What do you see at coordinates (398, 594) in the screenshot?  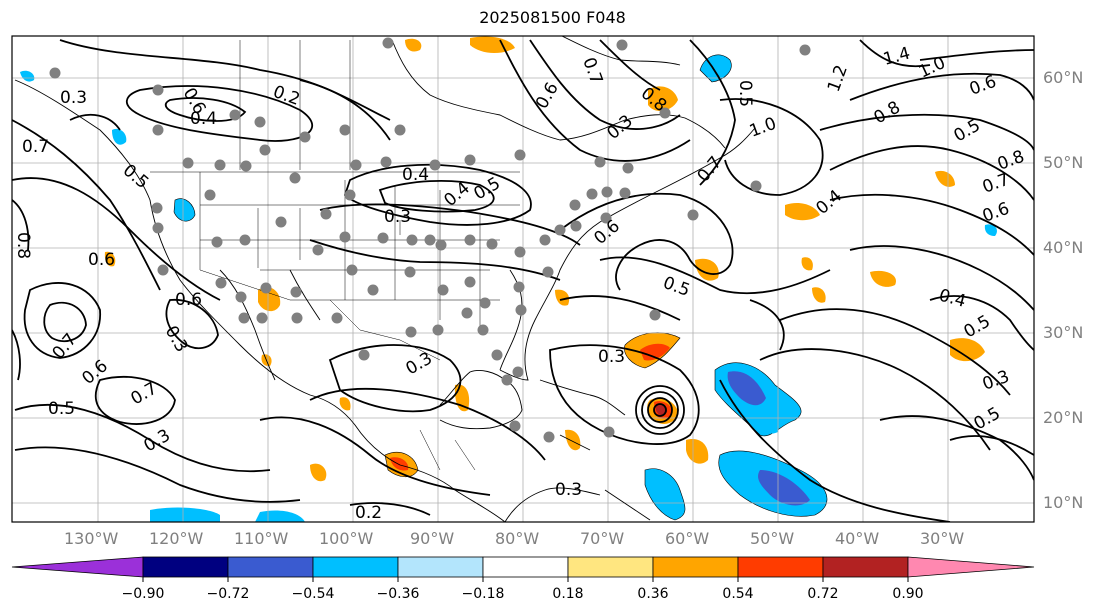 I see `colorbar-tick-label: −0.36` at bounding box center [398, 594].